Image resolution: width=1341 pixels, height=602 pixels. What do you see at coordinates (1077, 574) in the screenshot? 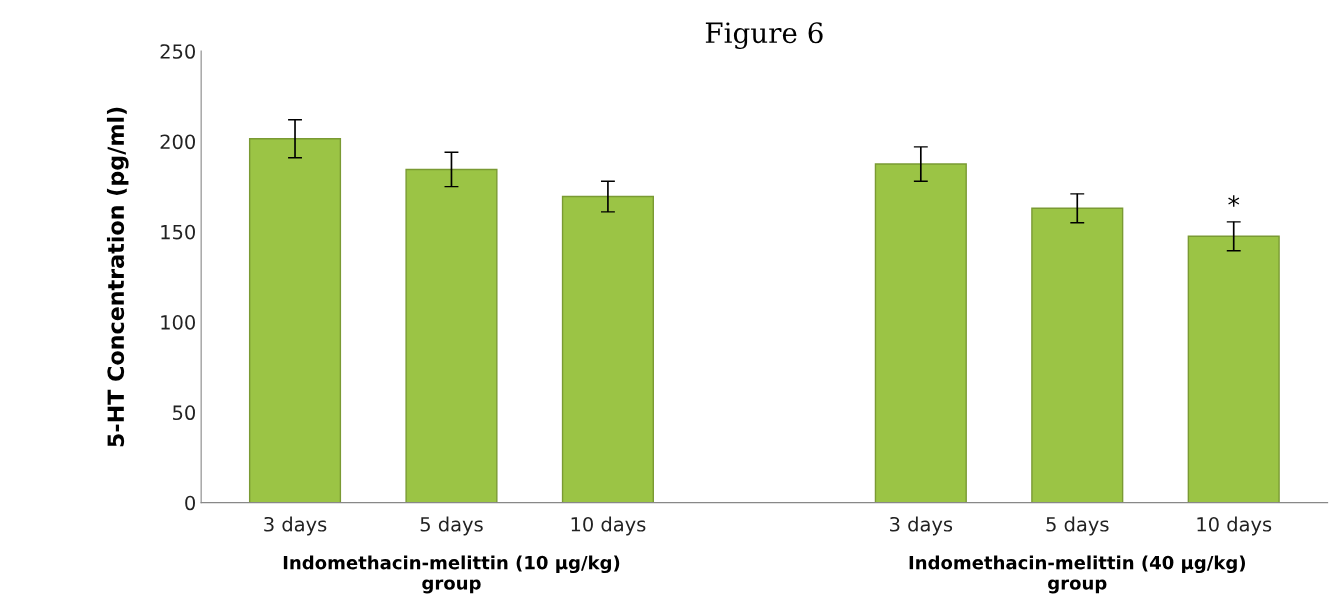
I see `text: Indomethacin-melittin (40 µg/kg) group` at bounding box center [1077, 574].